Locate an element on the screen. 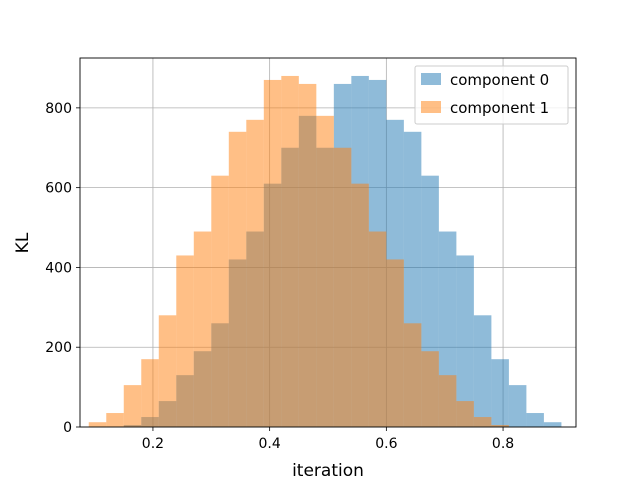  y-tick-label: 600 is located at coordinates (58, 189).